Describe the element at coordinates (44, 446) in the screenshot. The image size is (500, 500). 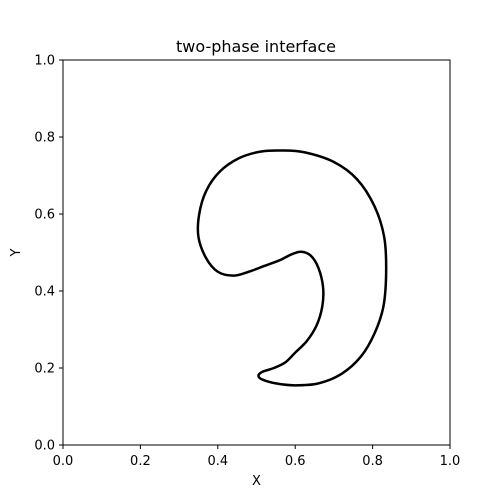
I see `y-tick-label: 0.0` at that location.